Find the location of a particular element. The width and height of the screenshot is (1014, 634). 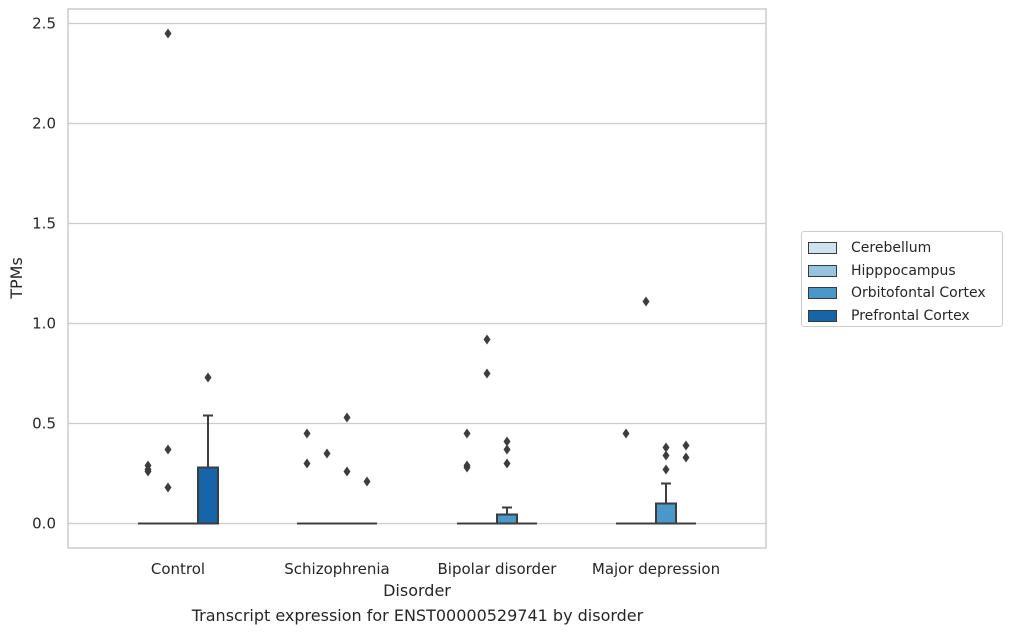

legend-item-hippocampus: Hipppocampus is located at coordinates (905, 271).